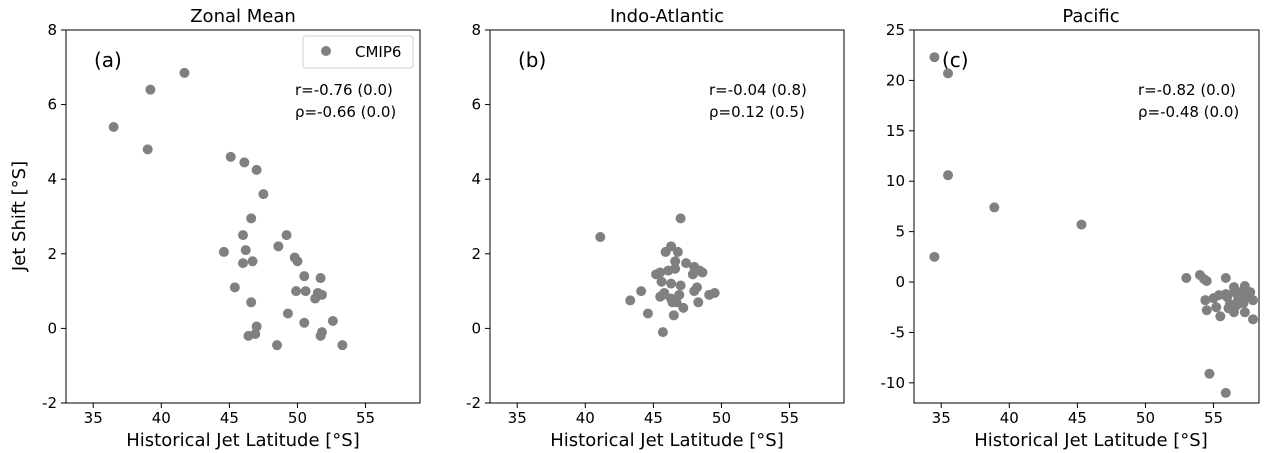 The image size is (1266, 453). What do you see at coordinates (345, 112) in the screenshot?
I see `correlation-stat: ρ=-0.66 (0.0)` at bounding box center [345, 112].